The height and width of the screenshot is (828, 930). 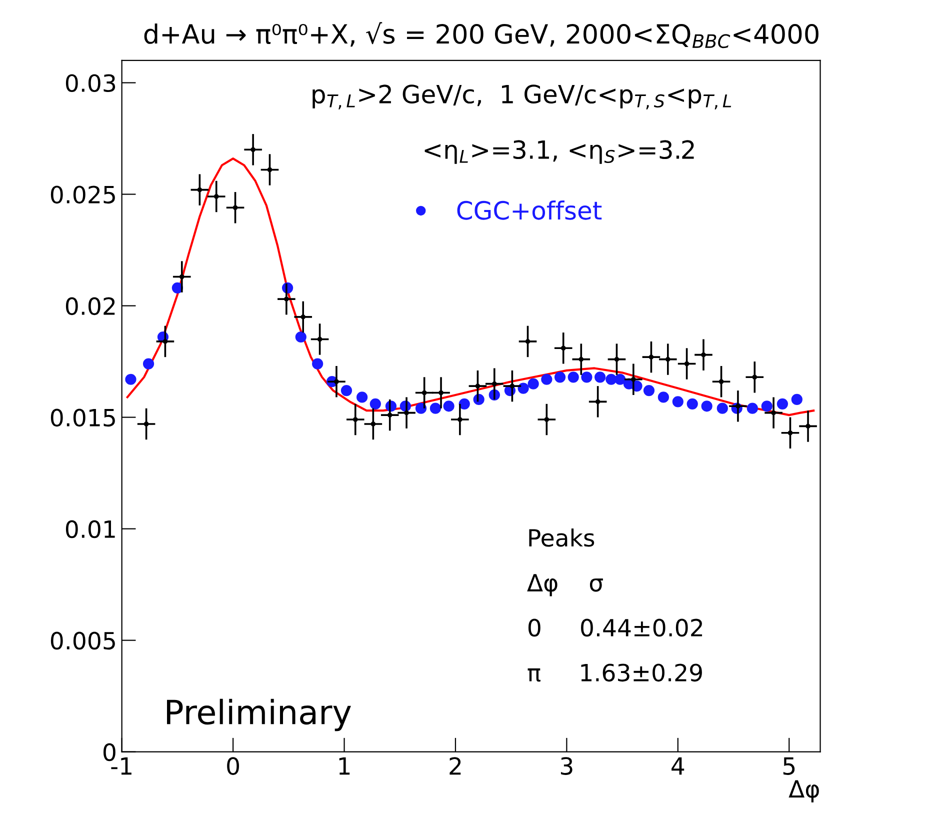 What do you see at coordinates (481, 35) in the screenshot?
I see `chart-title: d+Au → π⁰π⁰+X, √s = 200 GeV, 2000<ΣQ$_{BBC}$<4000` at bounding box center [481, 35].